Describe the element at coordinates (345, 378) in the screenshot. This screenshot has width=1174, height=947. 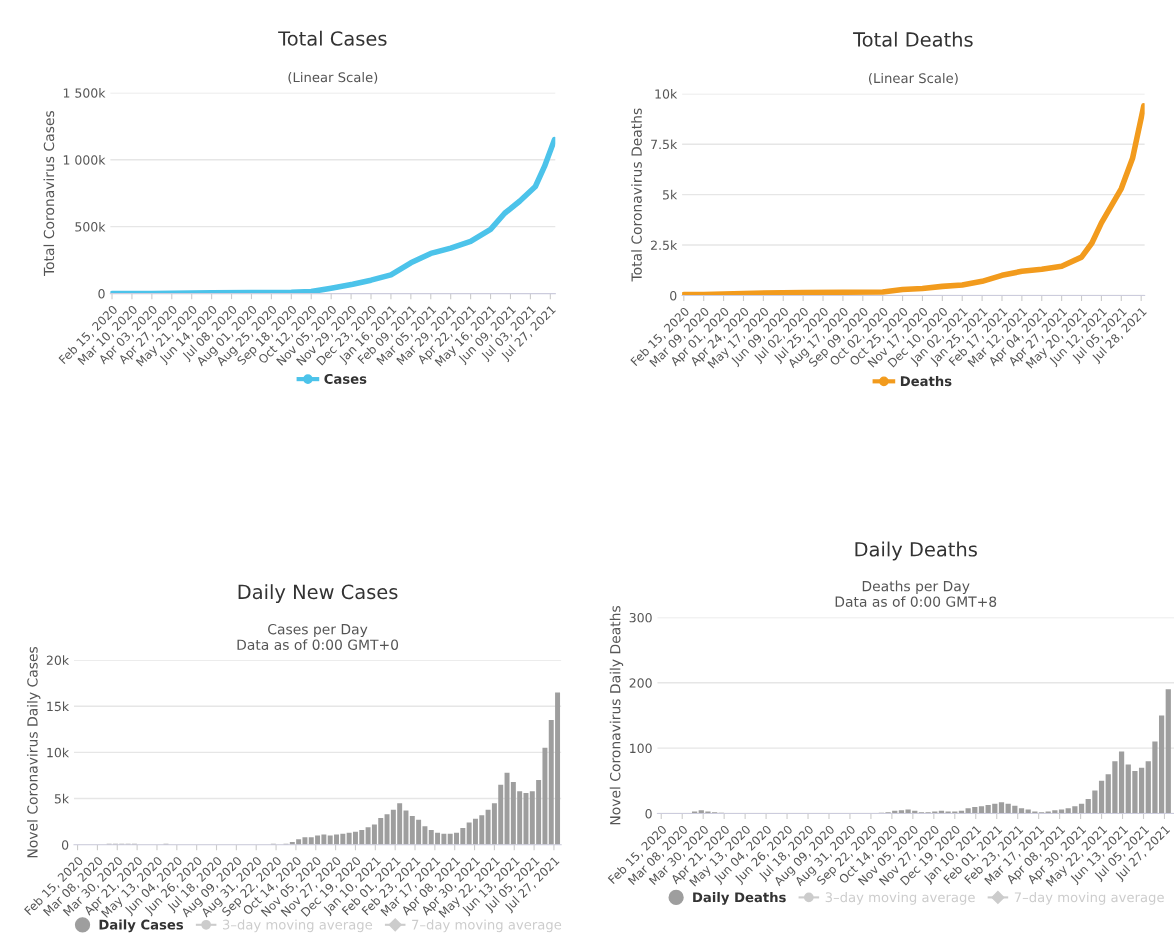
I see `legend-label: Cases` at that location.